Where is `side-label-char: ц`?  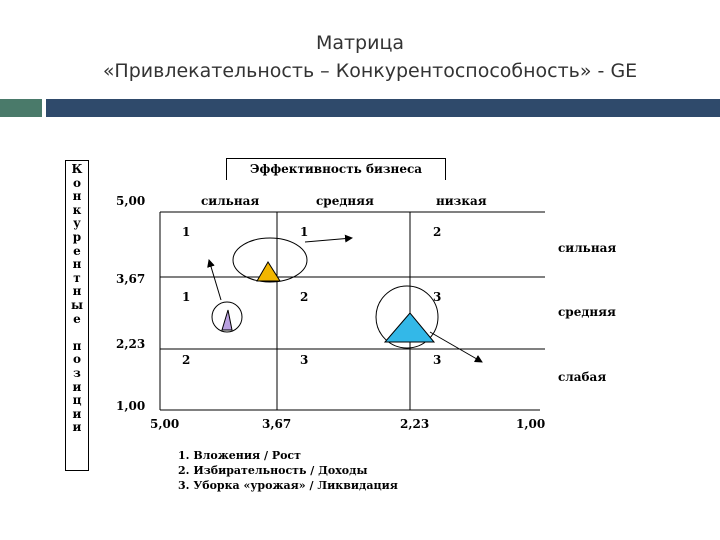 side-label-char: ц is located at coordinates (77, 400).